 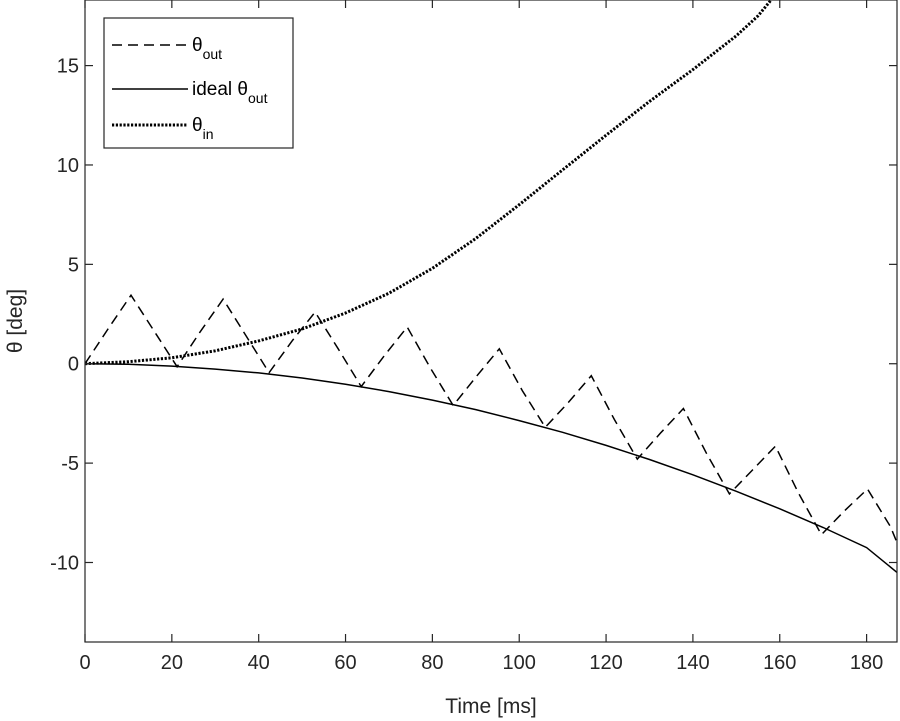 What do you see at coordinates (68, 166) in the screenshot?
I see `y-tick-label: 10` at bounding box center [68, 166].